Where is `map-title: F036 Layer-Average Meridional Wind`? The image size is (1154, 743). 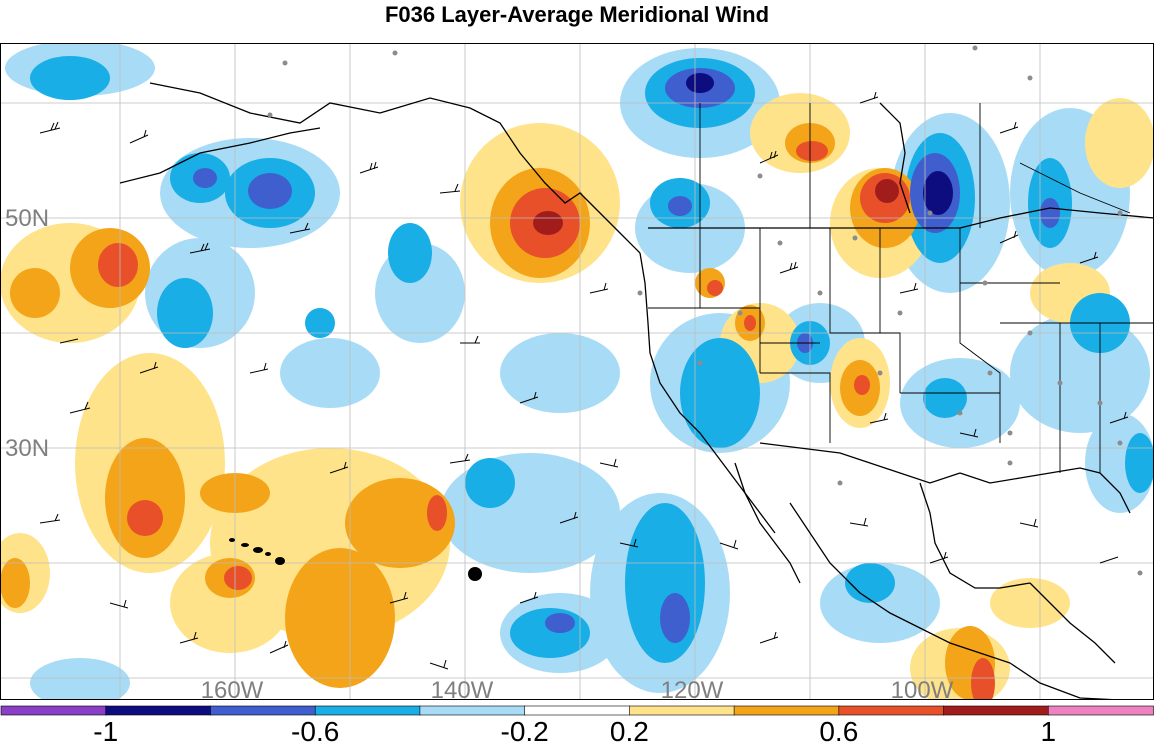 map-title: F036 Layer-Average Meridional Wind is located at coordinates (577, 14).